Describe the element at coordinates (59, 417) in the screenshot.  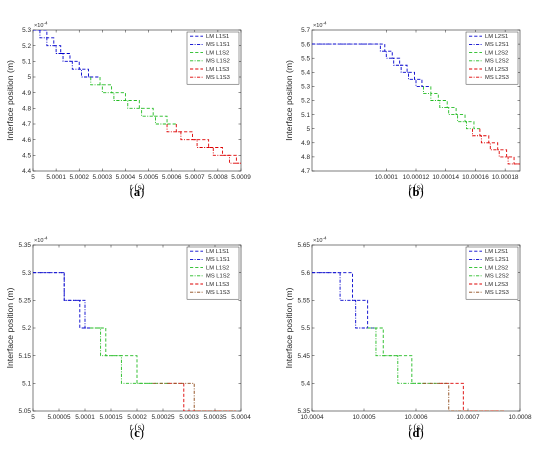
I see `x-tick-label: 5.00005` at that location.